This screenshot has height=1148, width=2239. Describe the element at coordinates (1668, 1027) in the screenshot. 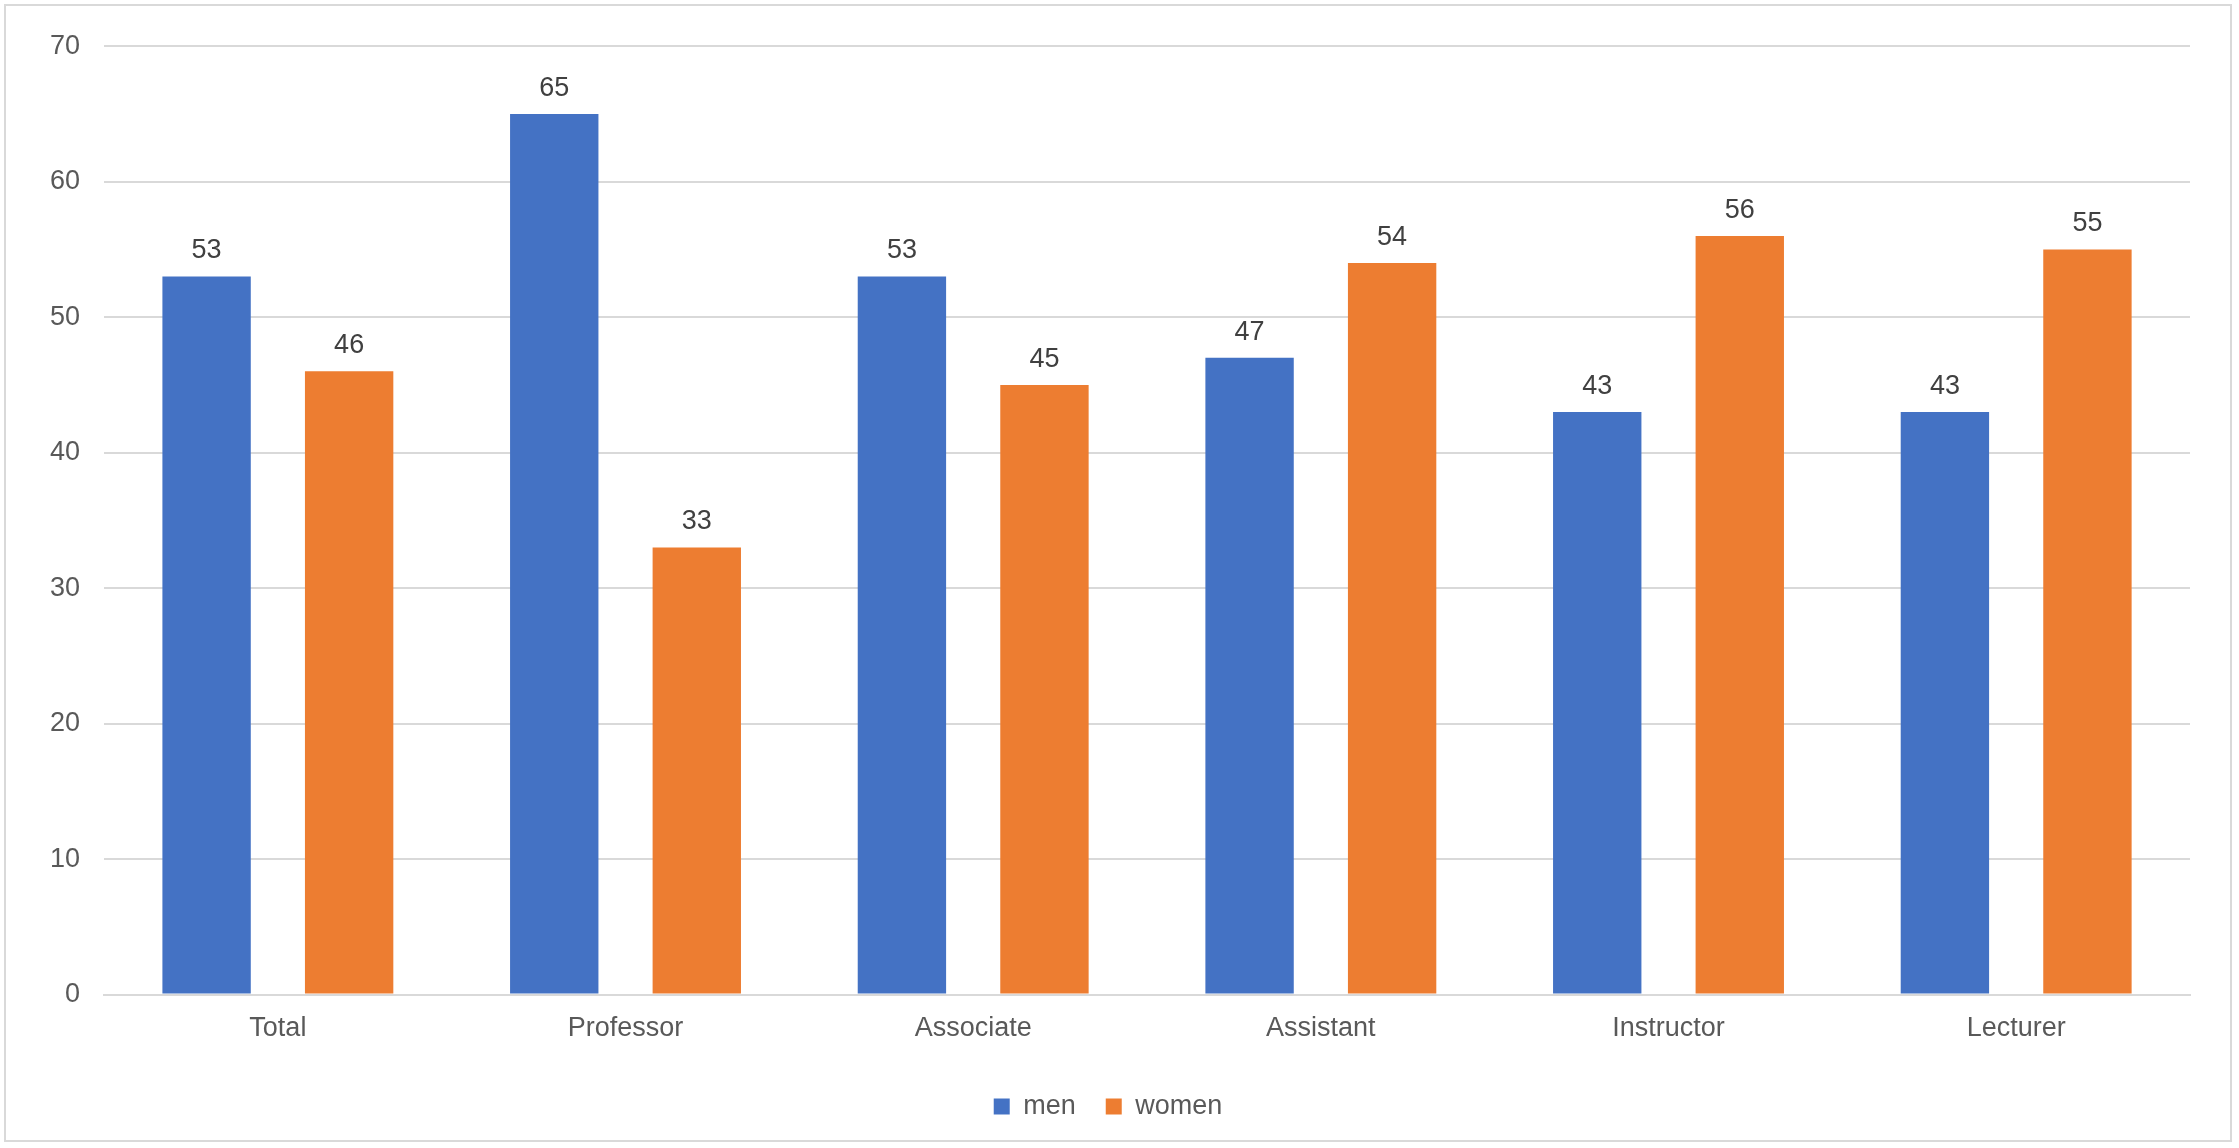

I see `x-tick-label: Instructor` at that location.